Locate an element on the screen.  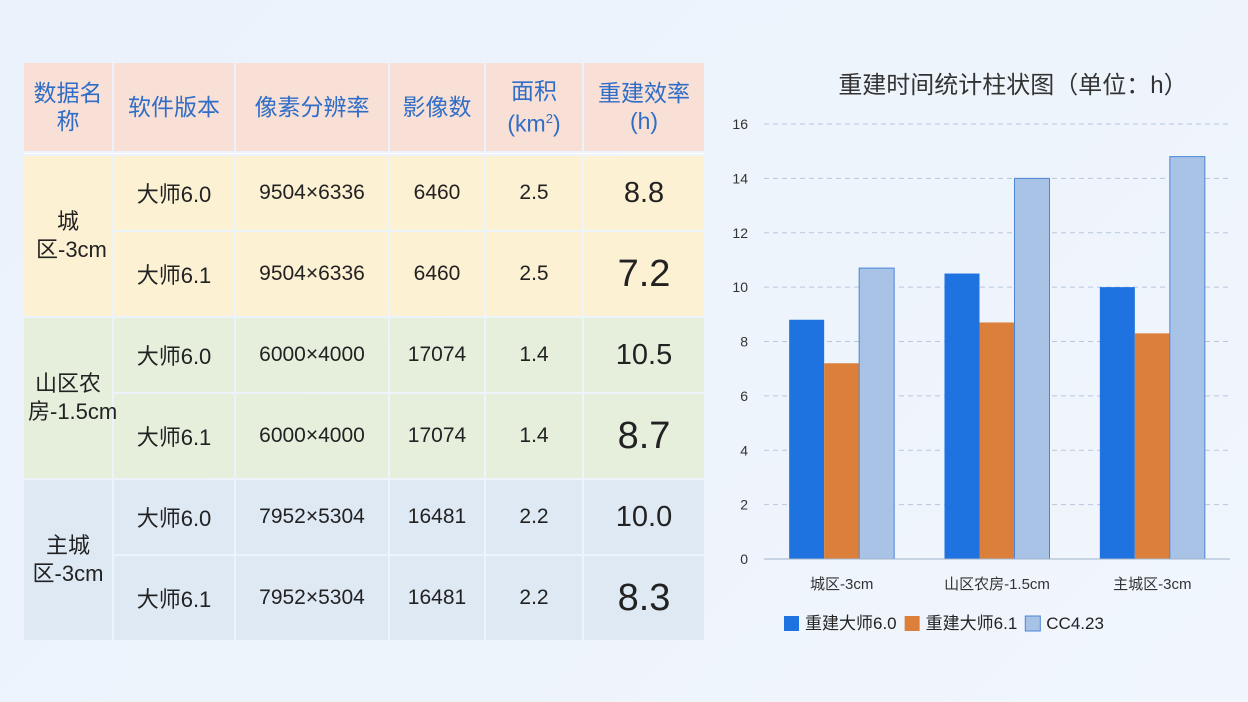
x-tick-label: 山区农房-1.5cm is located at coordinates (997, 584).